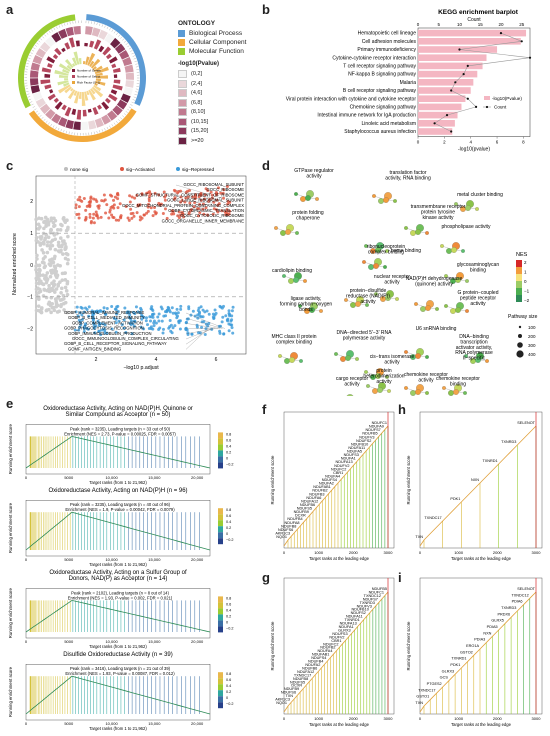 The height and width of the screenshot is (736, 550). Describe the element at coordinates (26, 559) in the screenshot. I see `gsea-e-xtick: 0` at that location.